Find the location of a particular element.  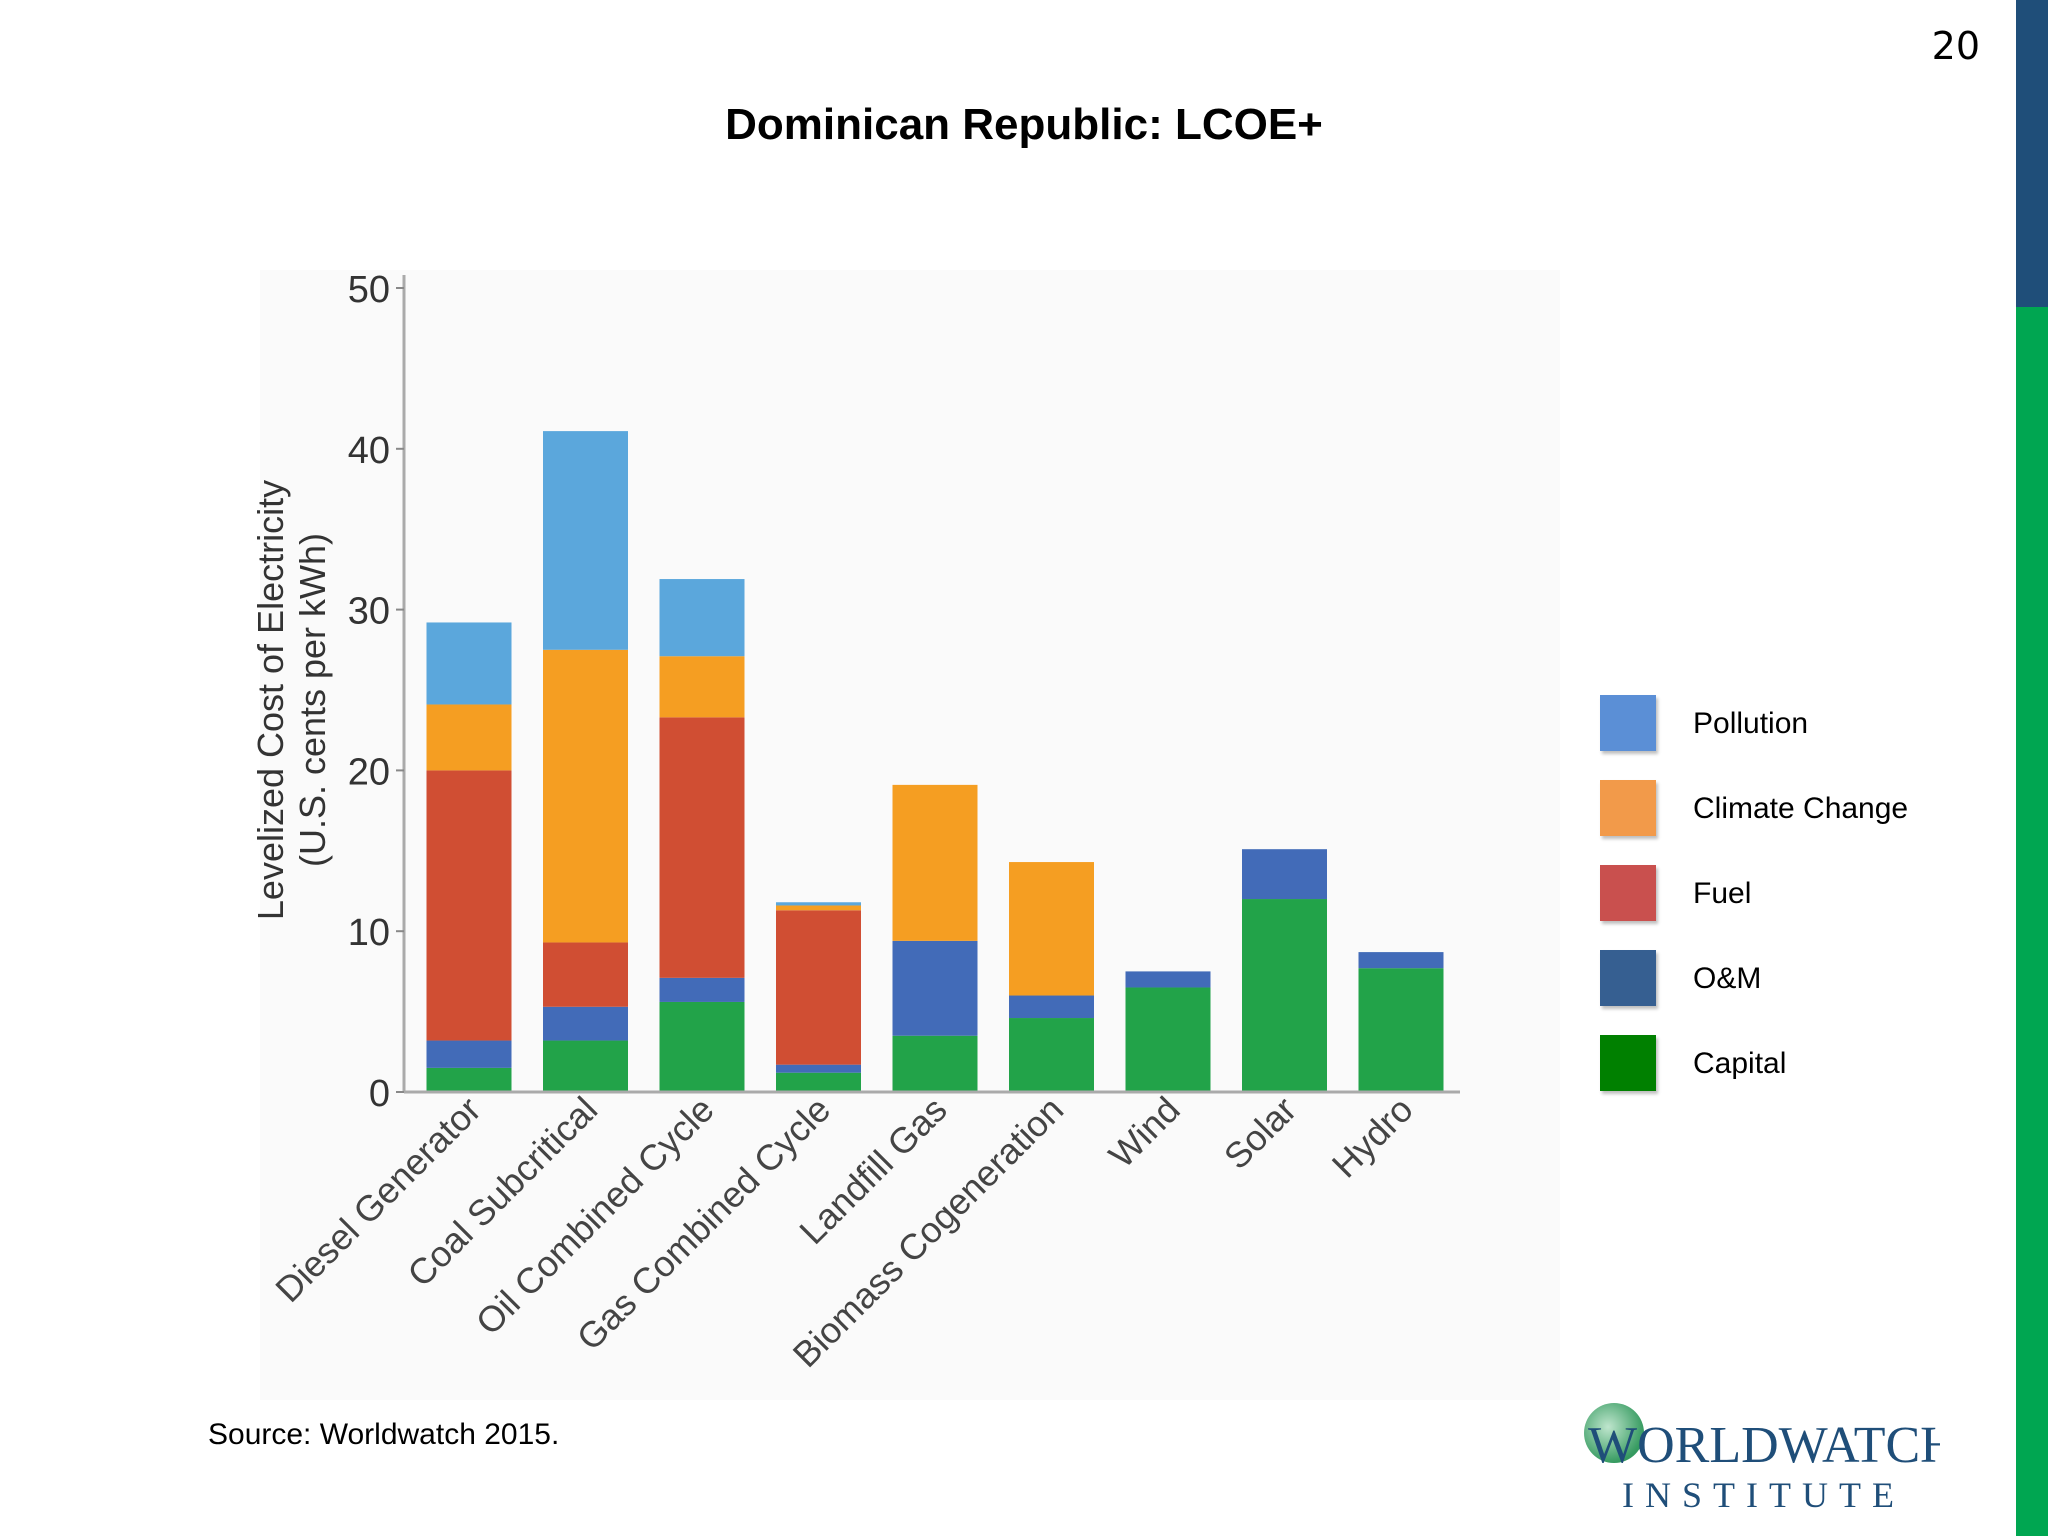

accent-bar-green is located at coordinates (2032, 921).